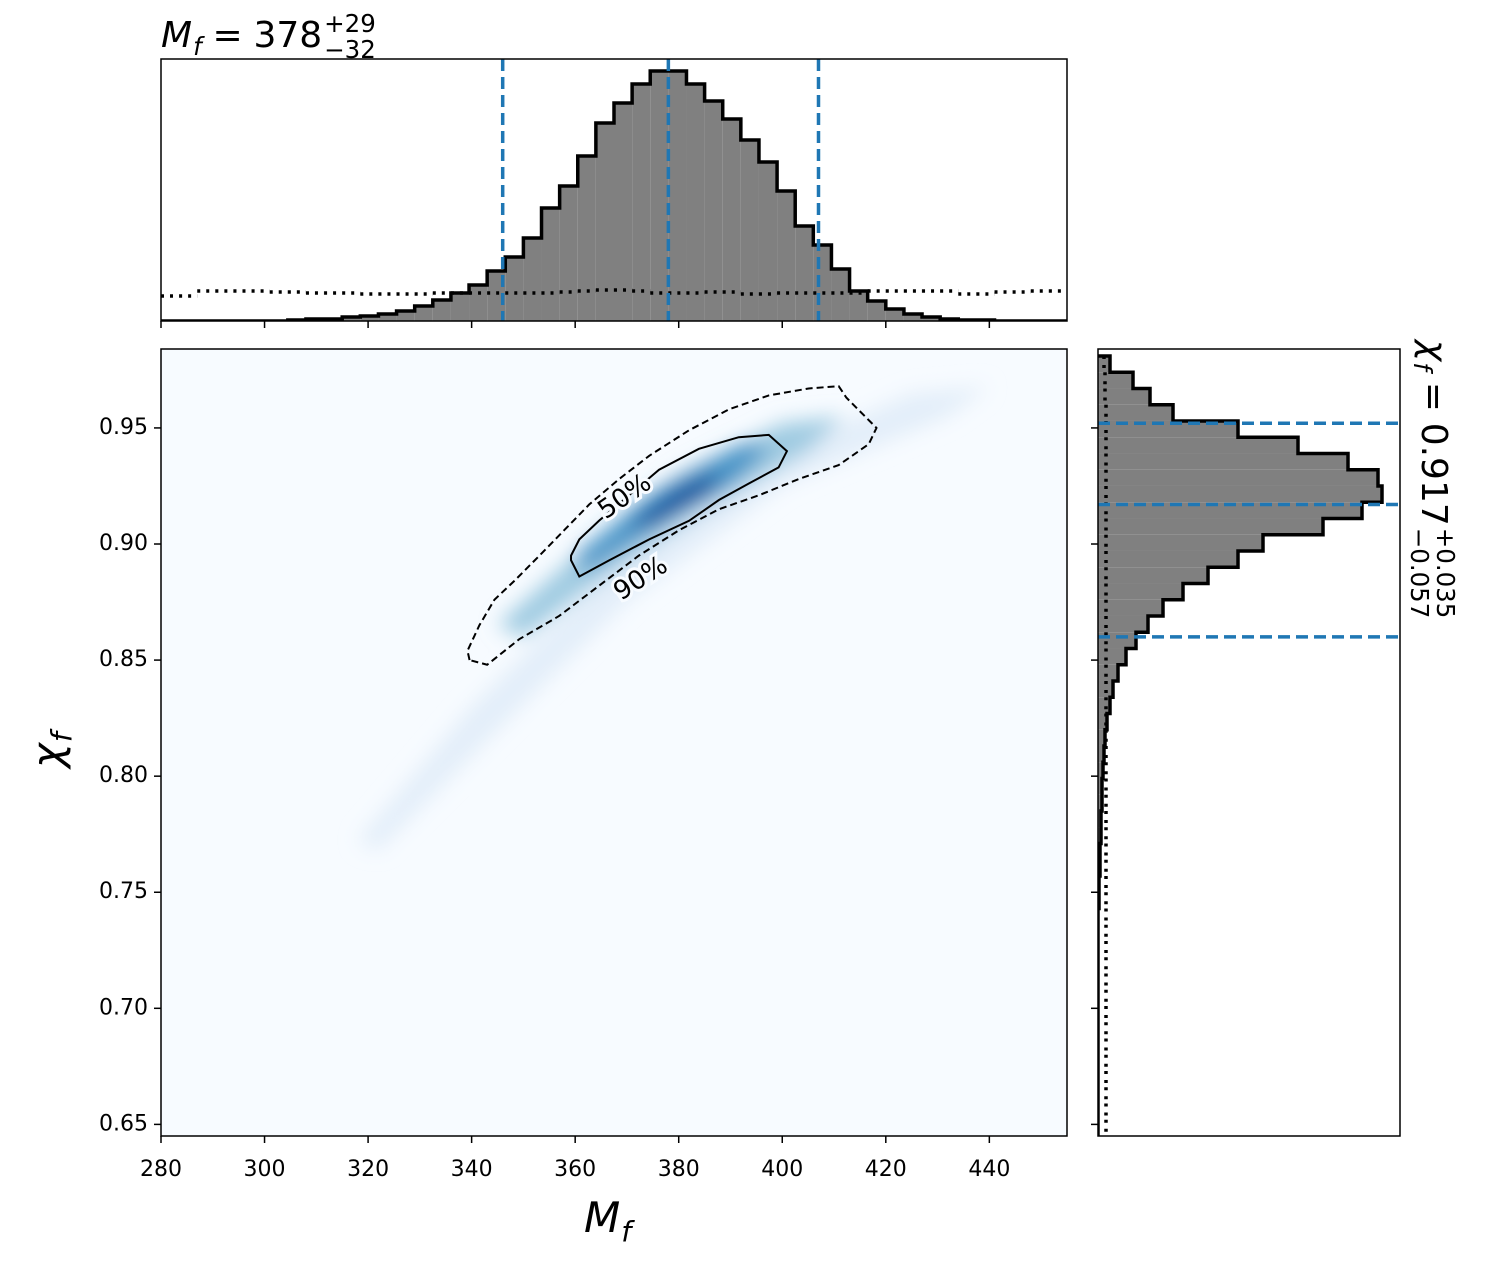  I want to click on hist-title: χf = 0.917+0.035−0.057, so click(1432, 478).